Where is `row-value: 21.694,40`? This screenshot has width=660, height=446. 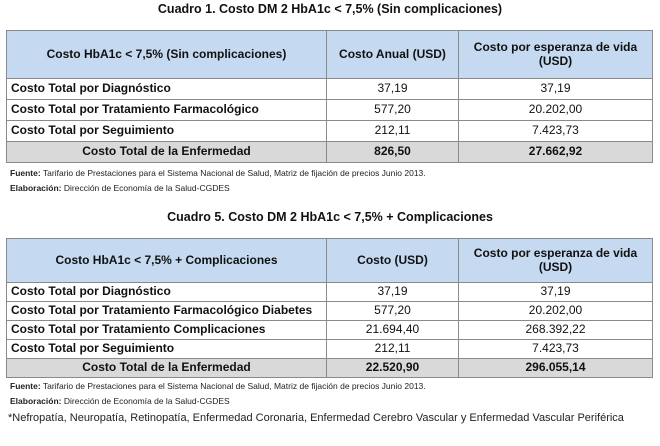
row-value: 21.694,40 is located at coordinates (392, 330).